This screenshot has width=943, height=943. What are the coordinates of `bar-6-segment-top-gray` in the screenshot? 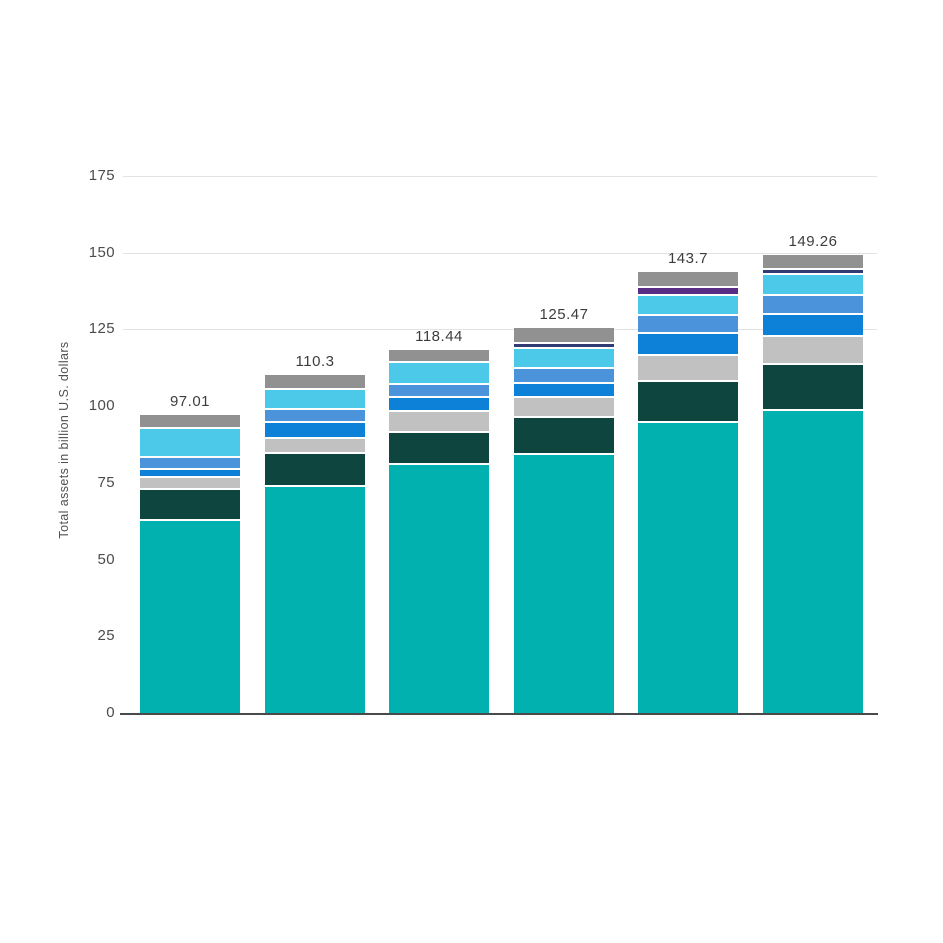 It's located at (813, 261).